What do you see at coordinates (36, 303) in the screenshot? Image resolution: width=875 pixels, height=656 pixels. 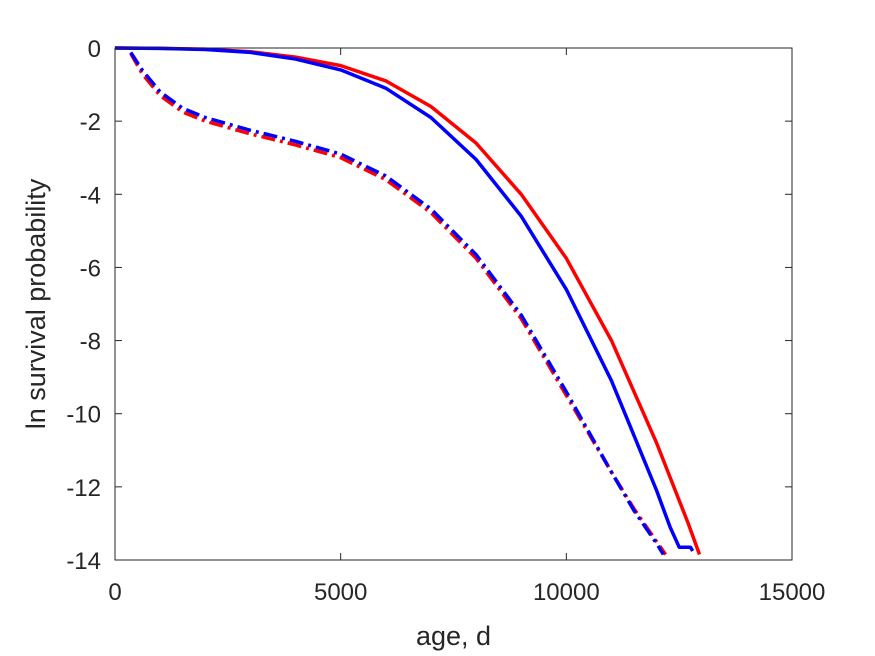 I see `y-axis-title: ln survival probability` at bounding box center [36, 303].